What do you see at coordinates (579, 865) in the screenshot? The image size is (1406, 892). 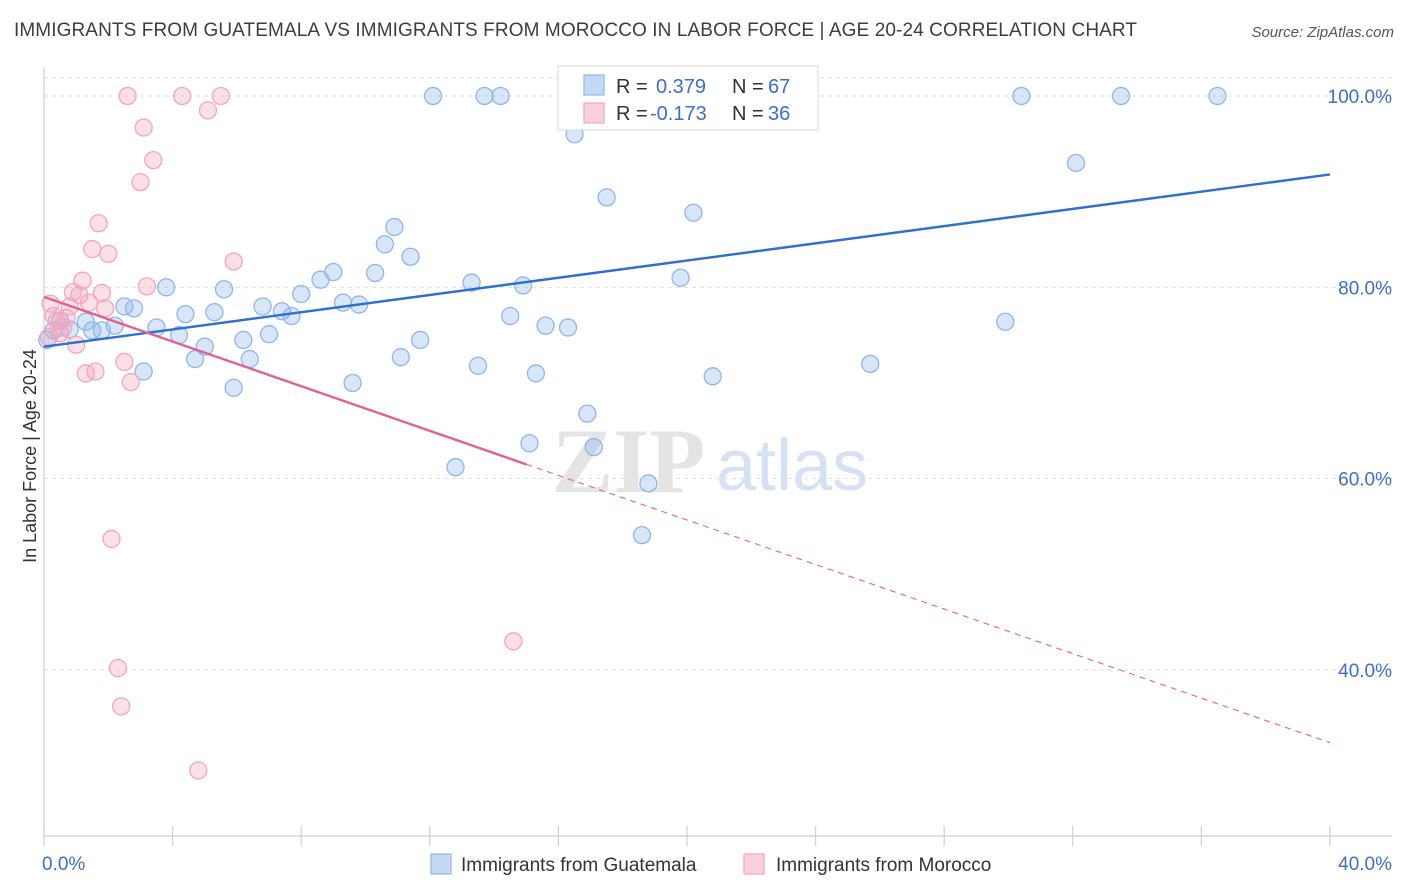 I see `bottom-legend-label-guatemala: Immigrants from Guatemala` at bounding box center [579, 865].